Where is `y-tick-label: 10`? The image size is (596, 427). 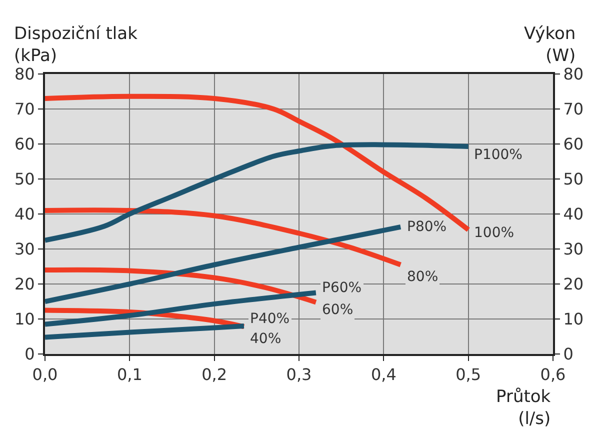
y-tick-label: 10 is located at coordinates (24, 319).